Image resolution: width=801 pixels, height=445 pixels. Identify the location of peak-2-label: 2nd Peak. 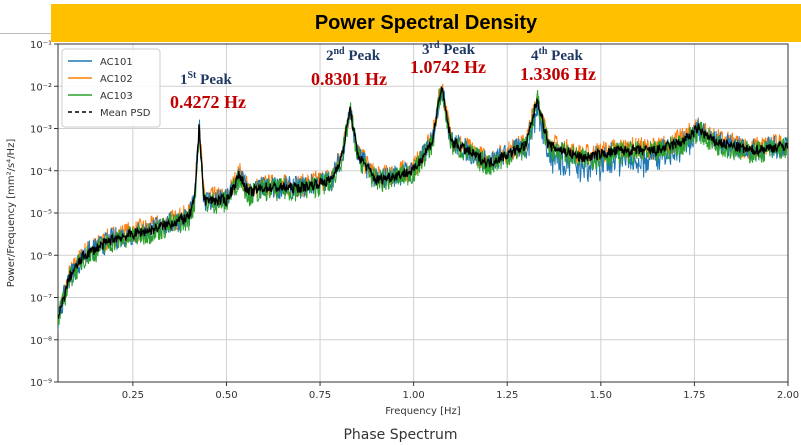
(353, 55).